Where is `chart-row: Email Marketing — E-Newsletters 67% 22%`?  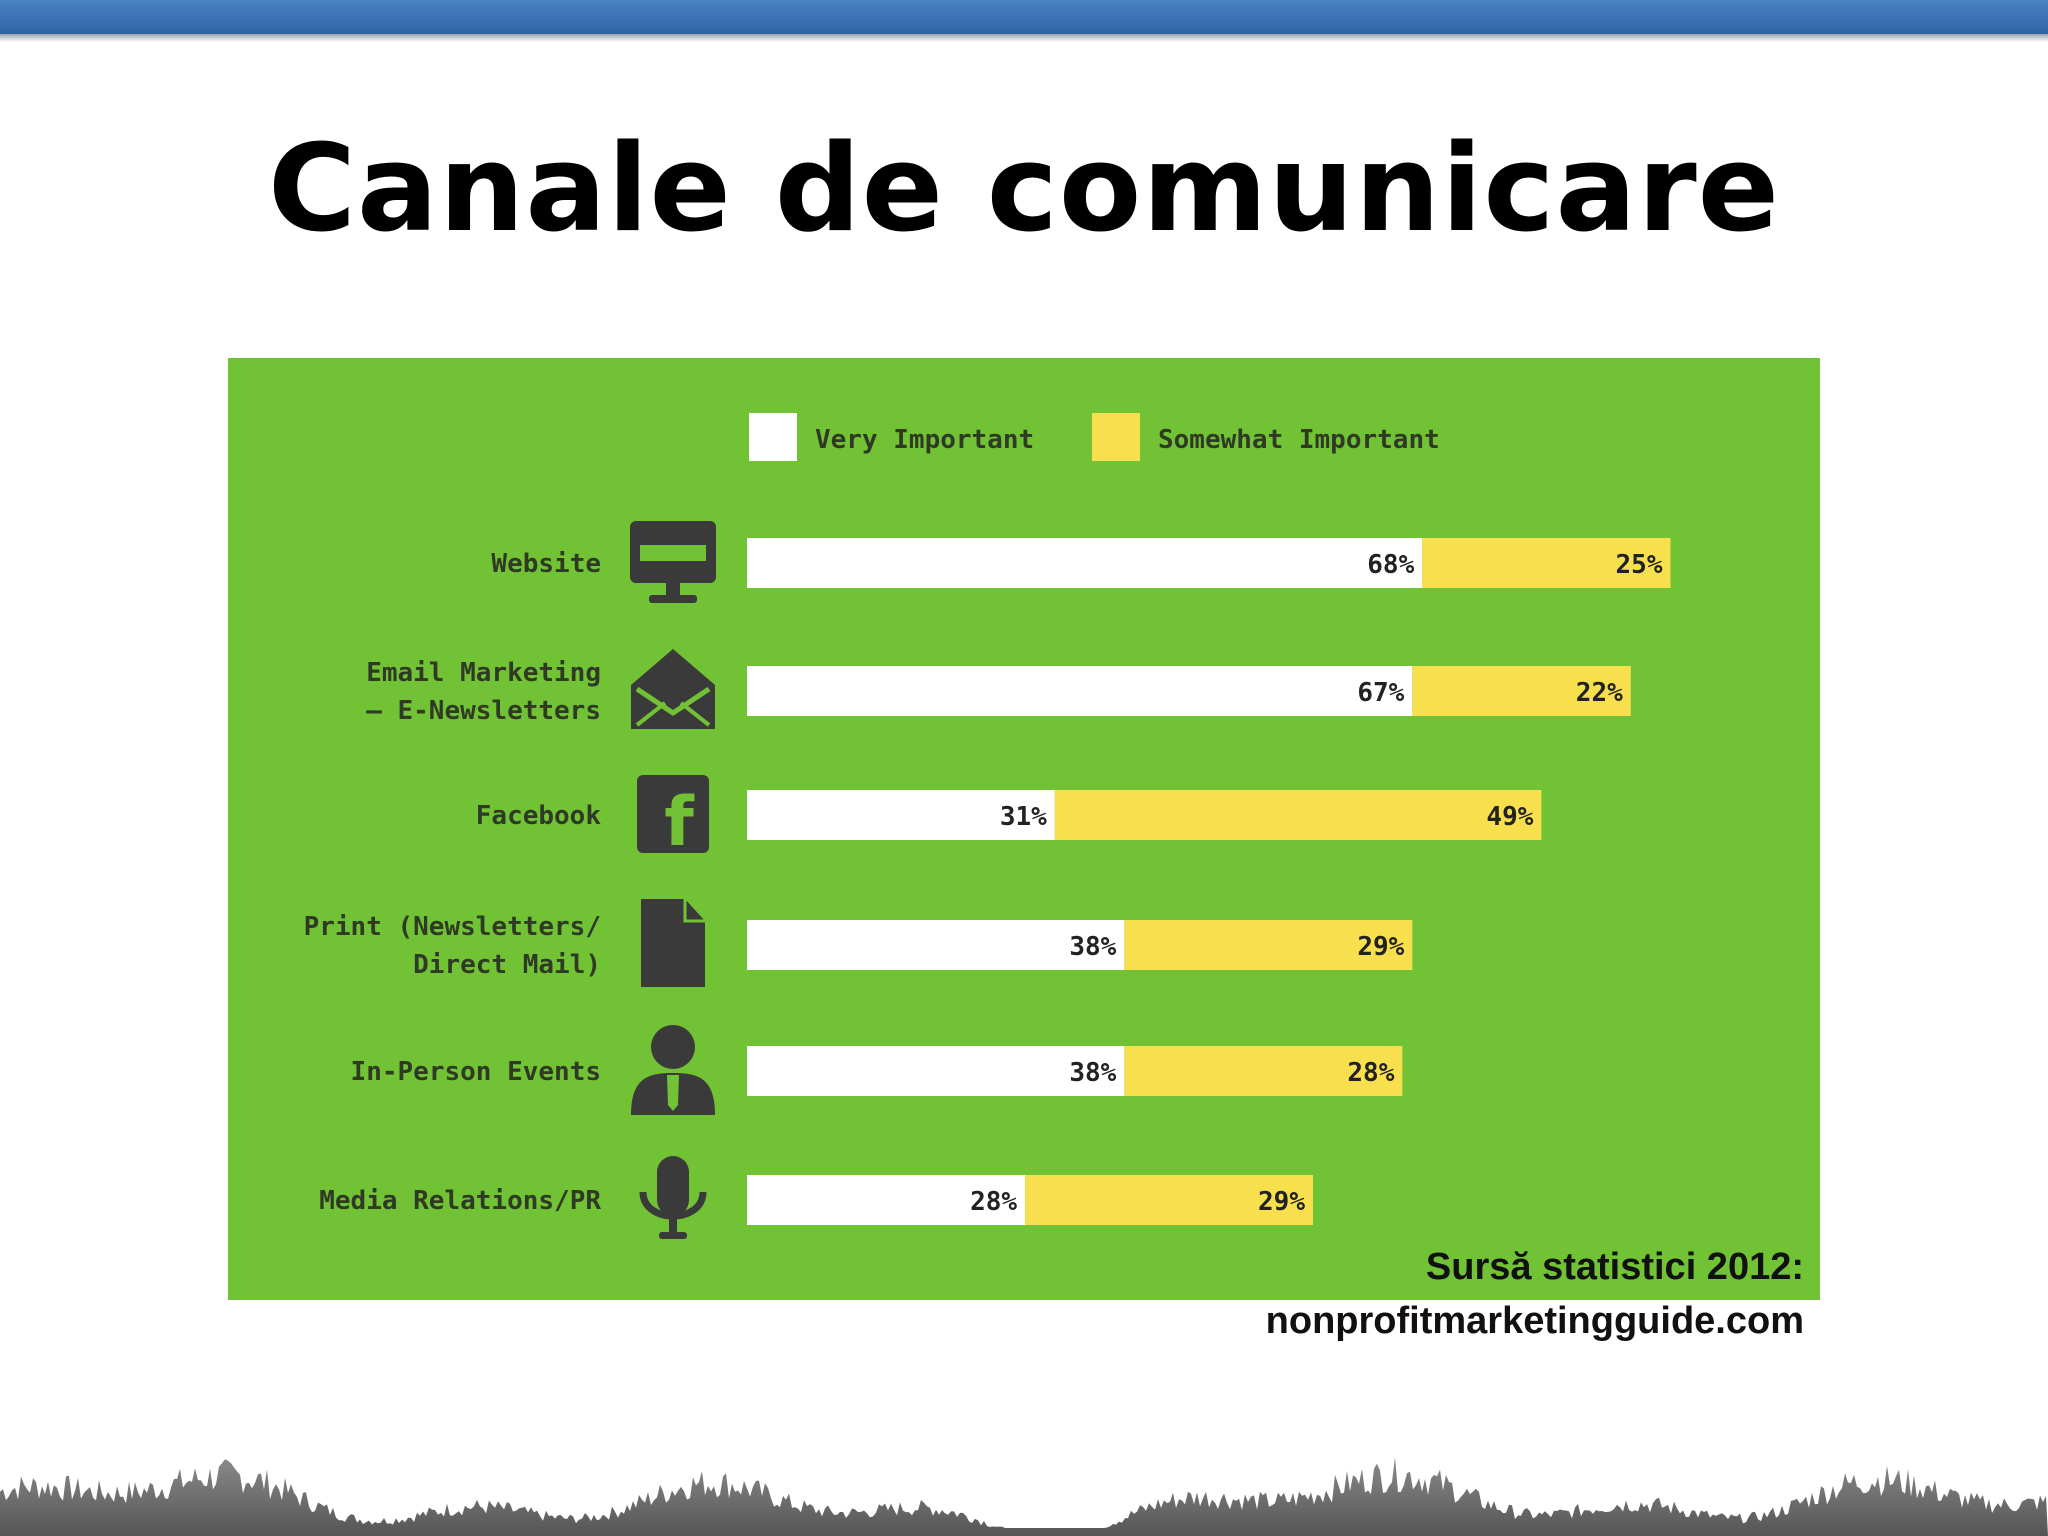 chart-row: Email Marketing — E-Newsletters 67% 22% is located at coordinates (998, 689).